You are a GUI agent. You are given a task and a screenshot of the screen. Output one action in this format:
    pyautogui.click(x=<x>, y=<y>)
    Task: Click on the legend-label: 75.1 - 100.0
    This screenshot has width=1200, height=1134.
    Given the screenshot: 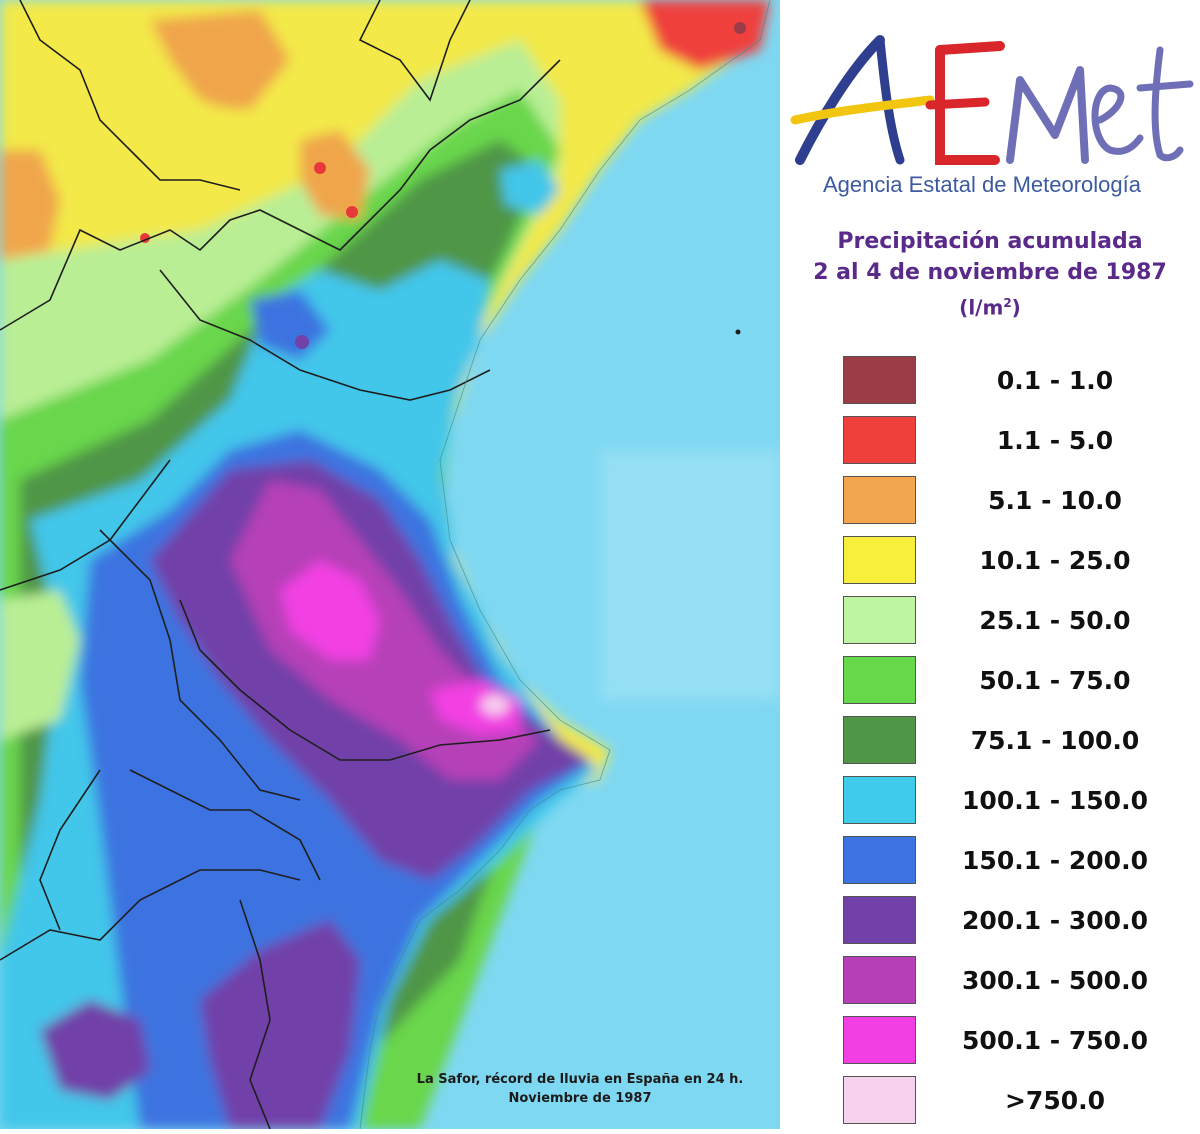 What is the action you would take?
    pyautogui.click(x=1055, y=740)
    